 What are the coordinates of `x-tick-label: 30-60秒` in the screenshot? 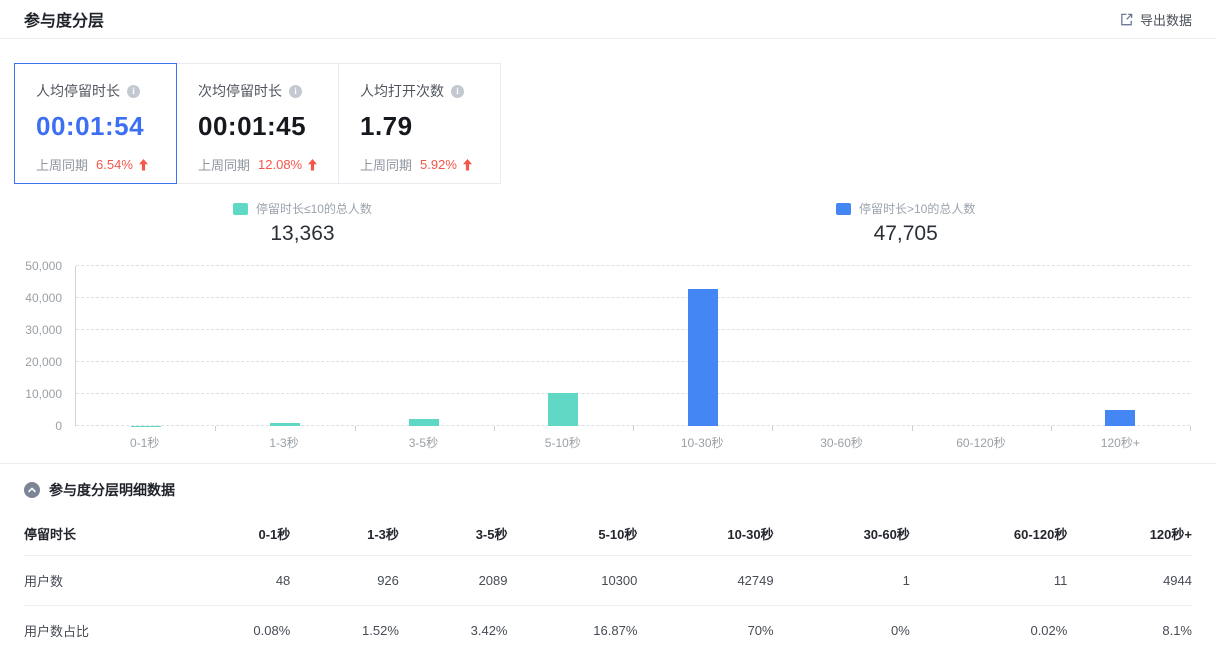 It's located at (841, 443).